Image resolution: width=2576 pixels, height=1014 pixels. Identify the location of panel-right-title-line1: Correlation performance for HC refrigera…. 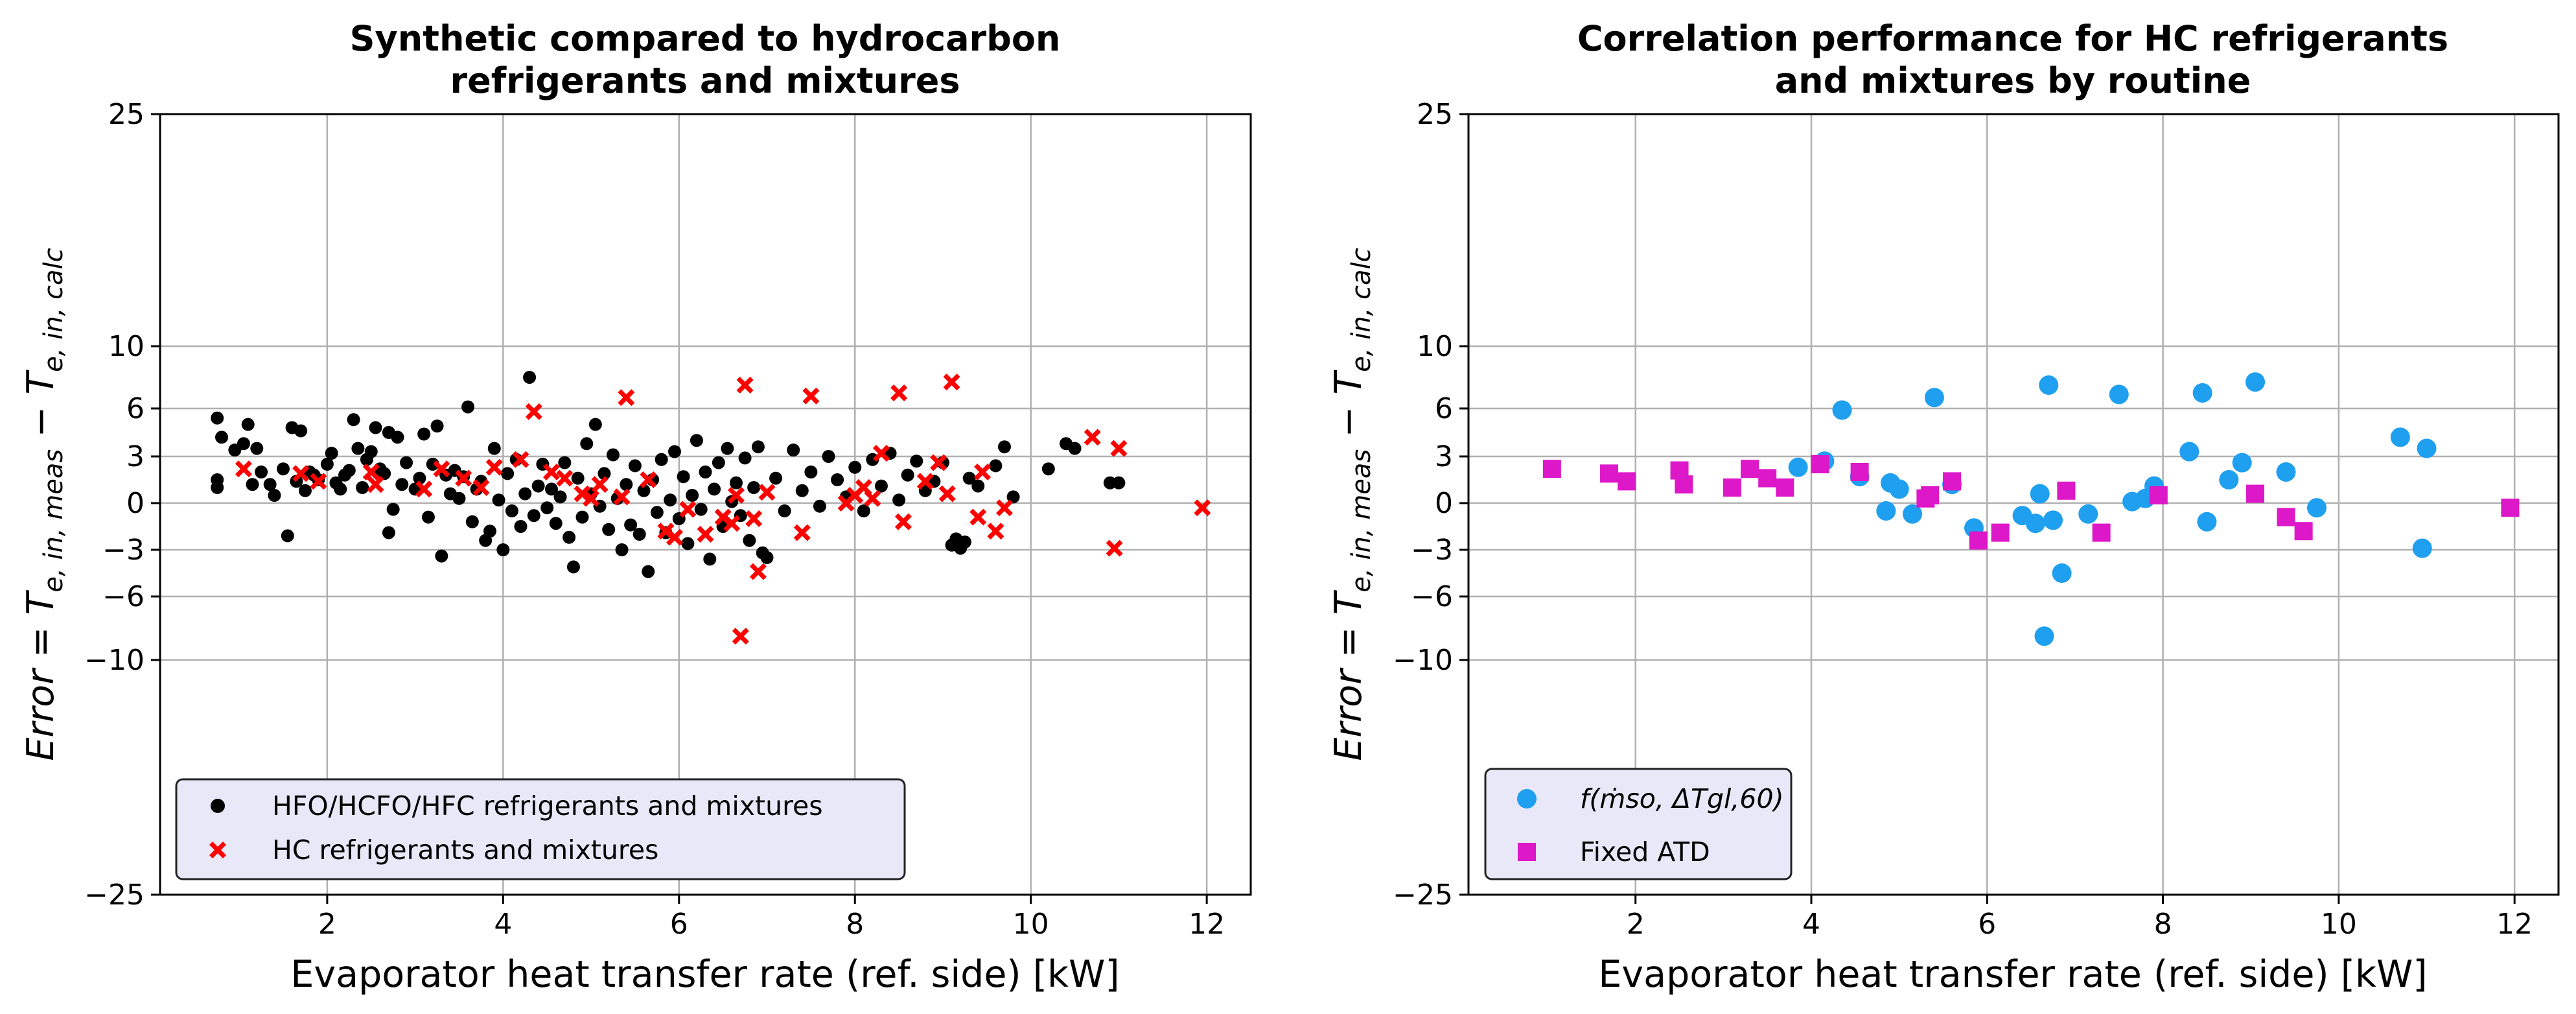
(2012, 39).